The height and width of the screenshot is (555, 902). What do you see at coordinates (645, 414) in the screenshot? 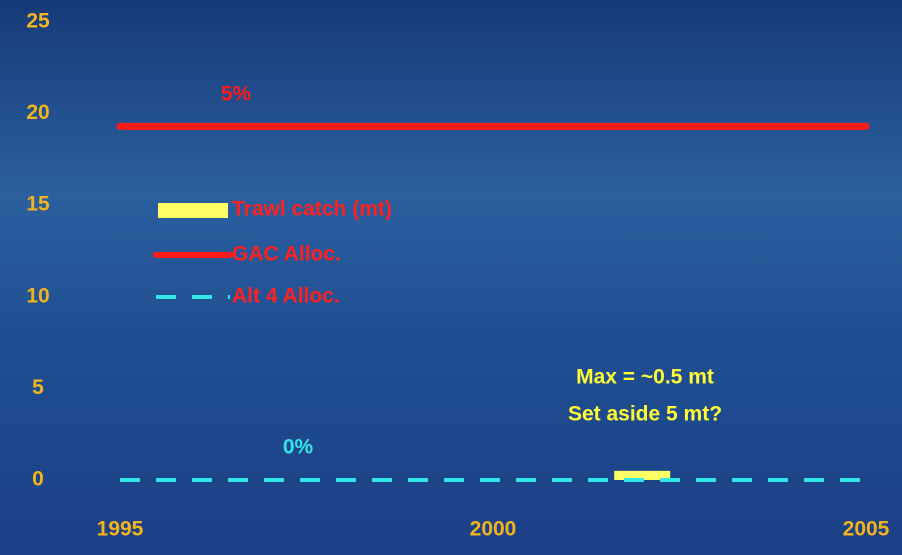
I see `annotation: Set aside 5 mt?` at bounding box center [645, 414].